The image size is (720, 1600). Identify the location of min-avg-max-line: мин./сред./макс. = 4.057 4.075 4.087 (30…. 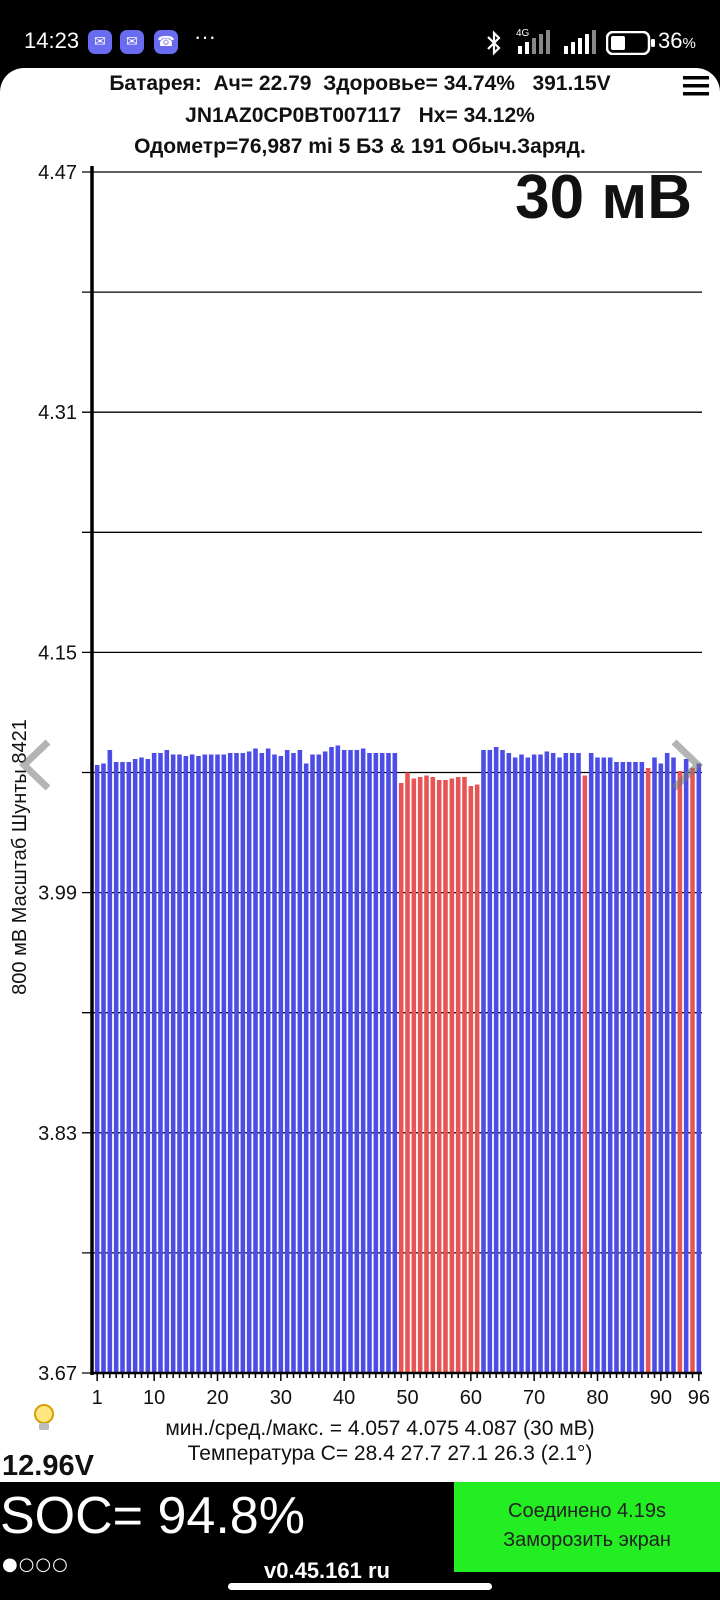
(379, 1428).